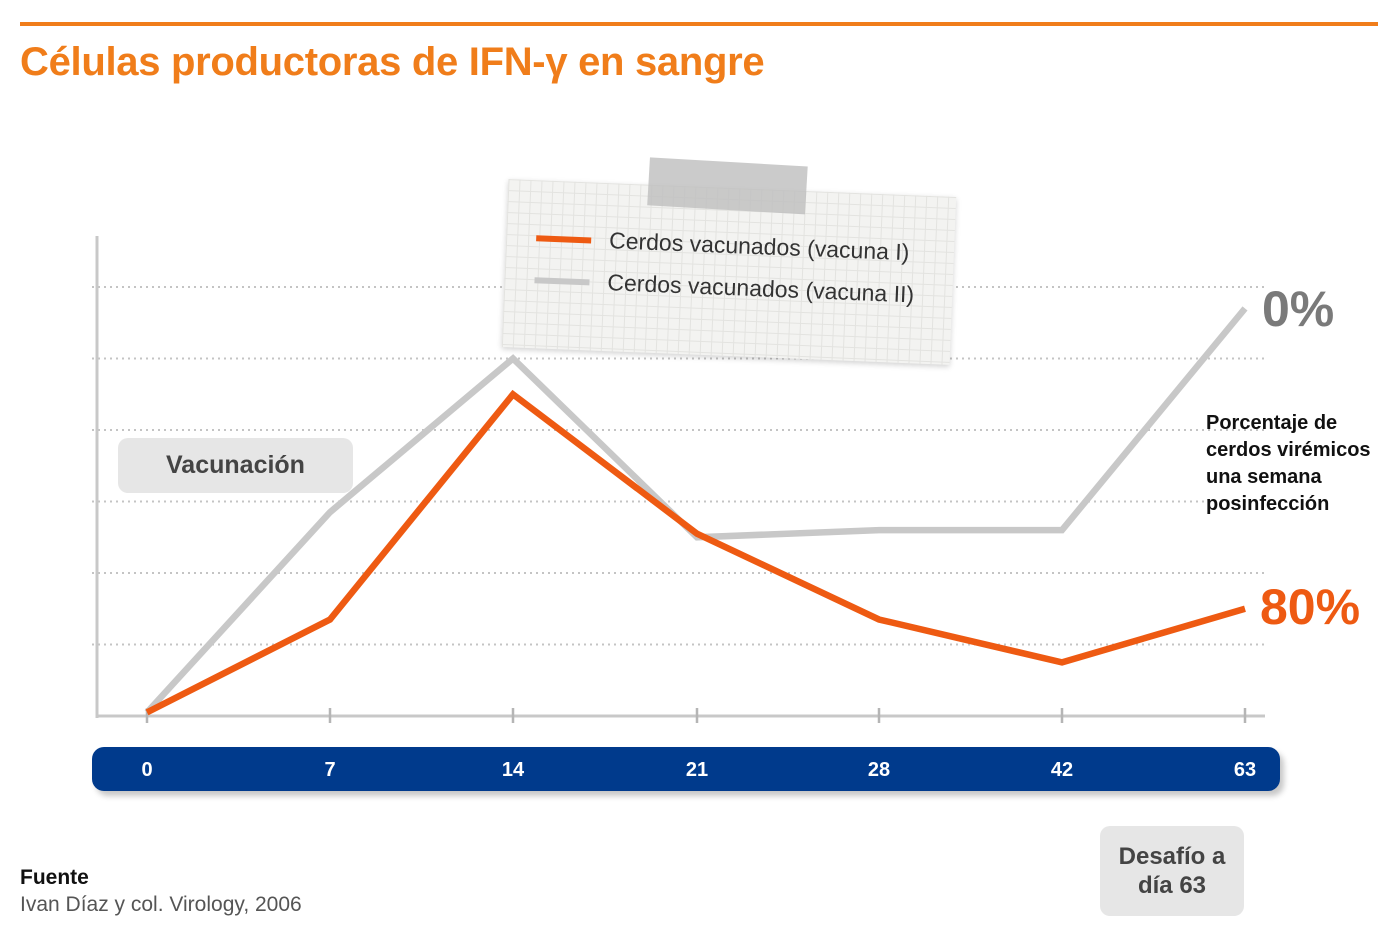 This screenshot has width=1400, height=950. What do you see at coordinates (161, 904) in the screenshot?
I see `source-citation: Ivan Díaz y col. Virology, 2006` at bounding box center [161, 904].